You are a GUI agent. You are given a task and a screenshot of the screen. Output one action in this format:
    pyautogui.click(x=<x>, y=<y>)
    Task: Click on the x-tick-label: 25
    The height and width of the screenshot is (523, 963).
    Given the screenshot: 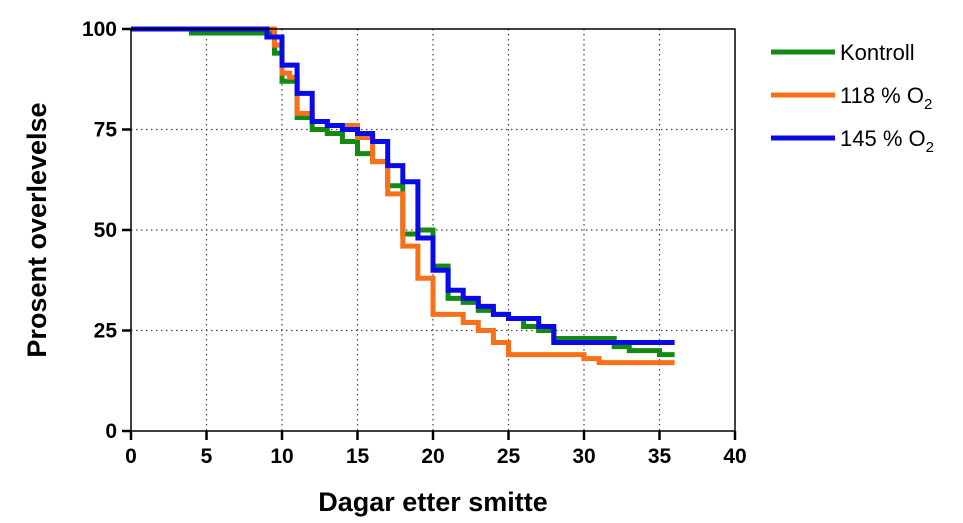 What is the action you would take?
    pyautogui.click(x=509, y=456)
    